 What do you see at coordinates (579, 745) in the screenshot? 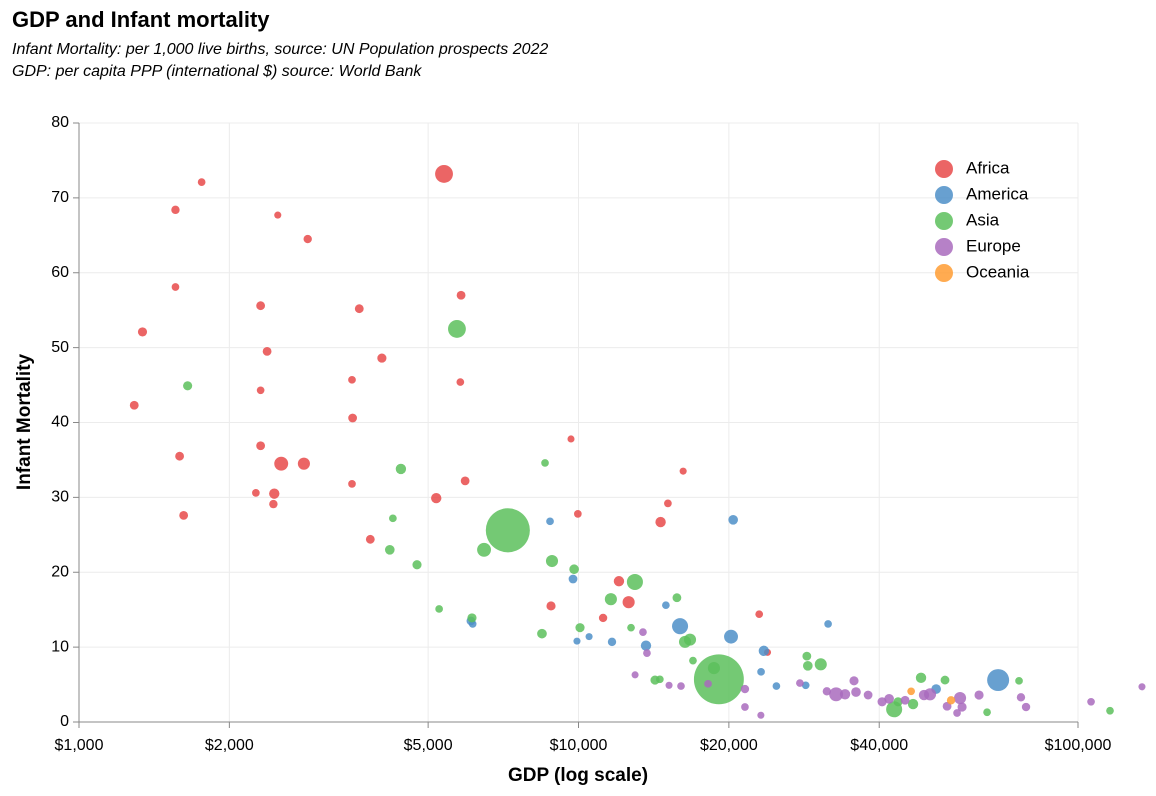
I see `x-tick-label: $10,000` at bounding box center [579, 745].